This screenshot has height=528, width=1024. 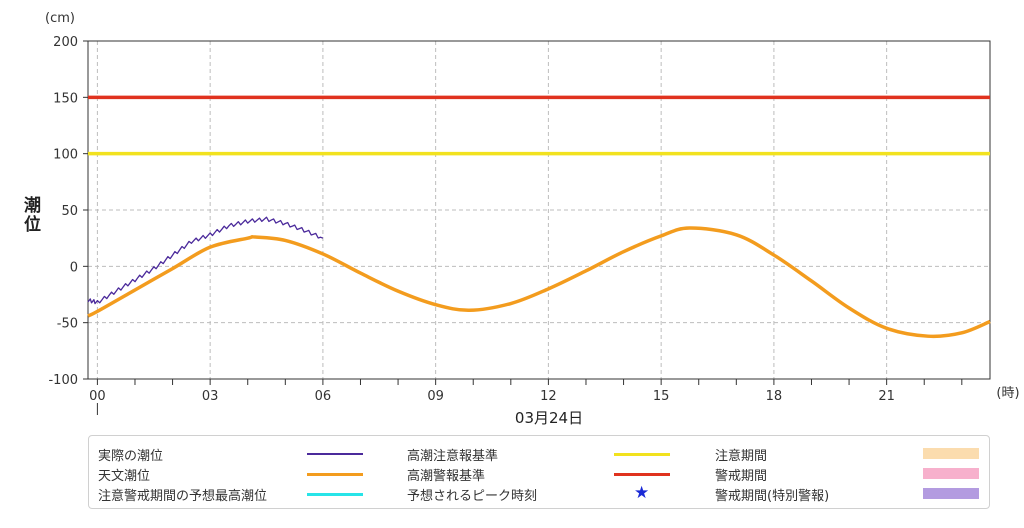 What do you see at coordinates (69, 211) in the screenshot?
I see `y-tick-label: 50` at bounding box center [69, 211].